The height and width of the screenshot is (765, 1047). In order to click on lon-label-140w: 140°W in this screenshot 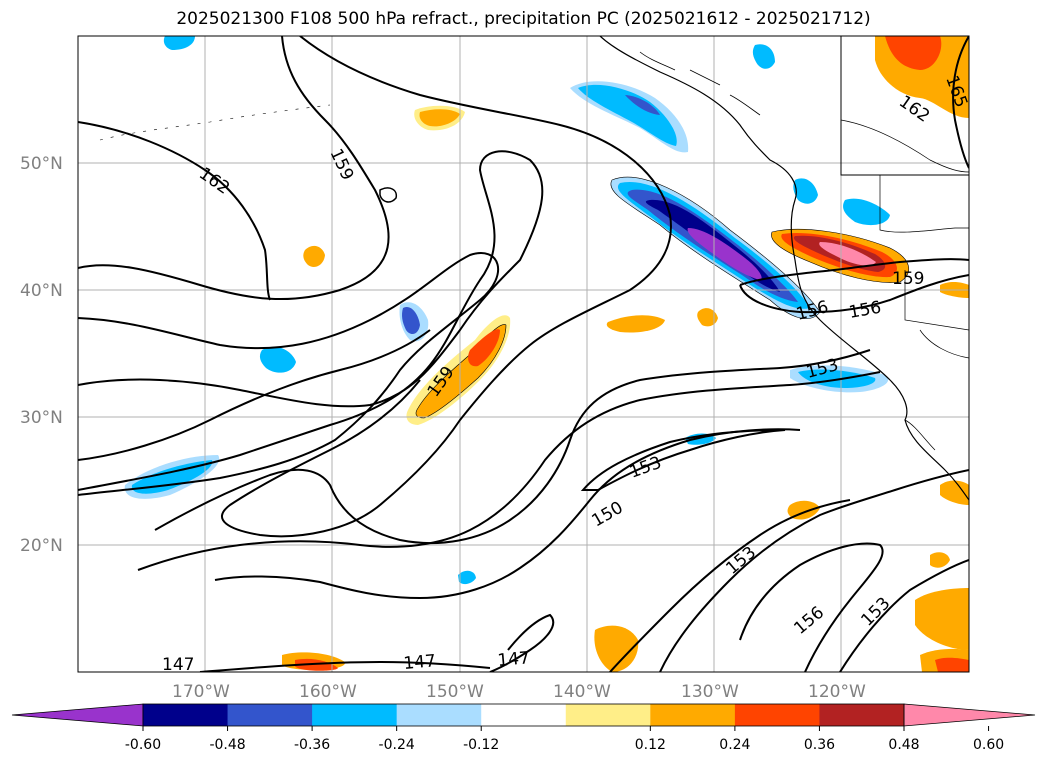, I will do `click(582, 692)`.